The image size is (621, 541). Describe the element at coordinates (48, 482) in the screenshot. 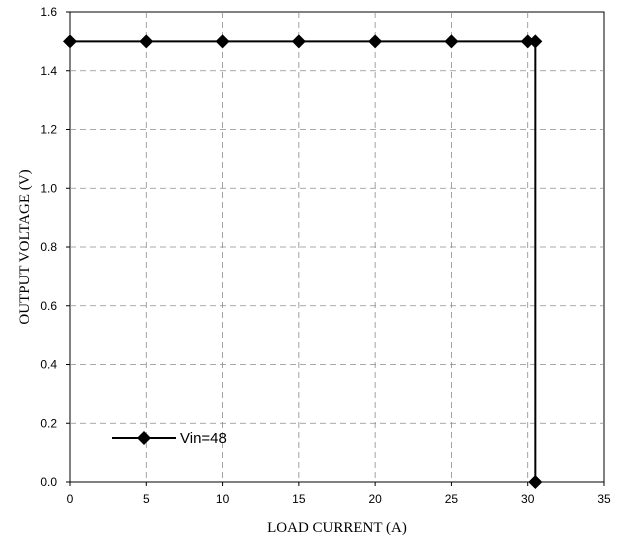

I see `y-tick-label: 0.0` at that location.